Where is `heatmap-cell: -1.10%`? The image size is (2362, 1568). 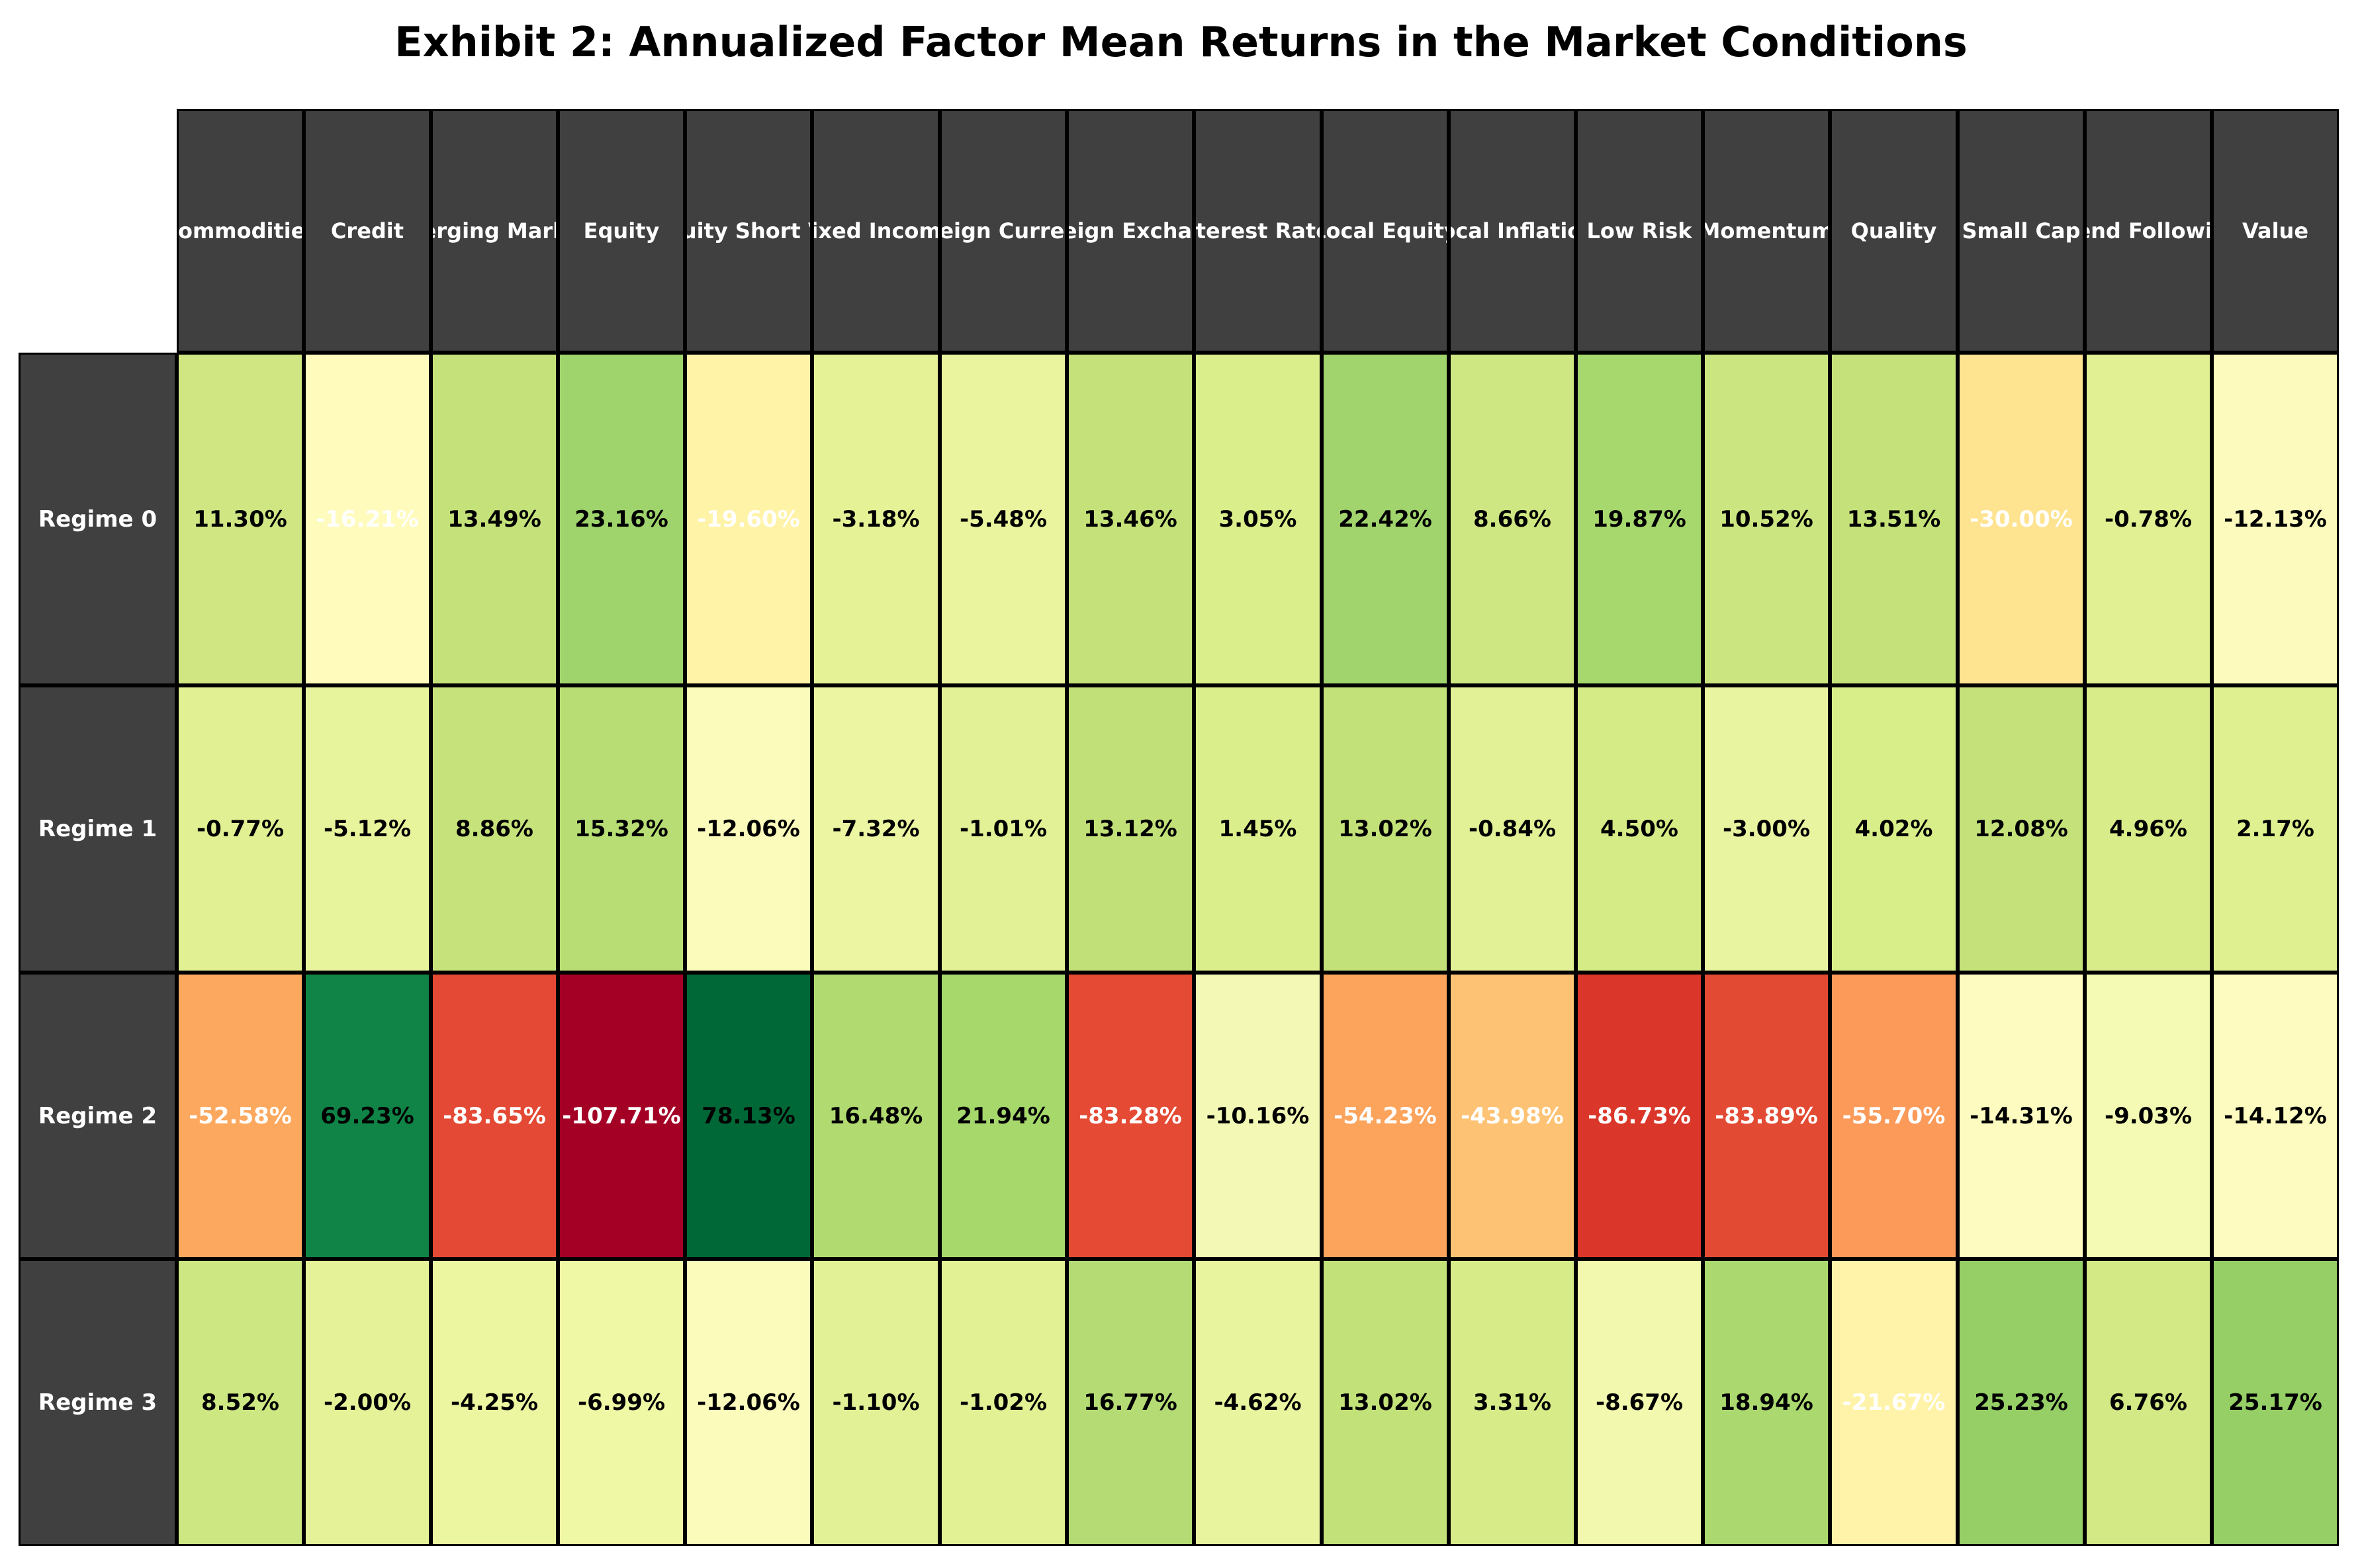
heatmap-cell: -1.10% is located at coordinates (876, 1403).